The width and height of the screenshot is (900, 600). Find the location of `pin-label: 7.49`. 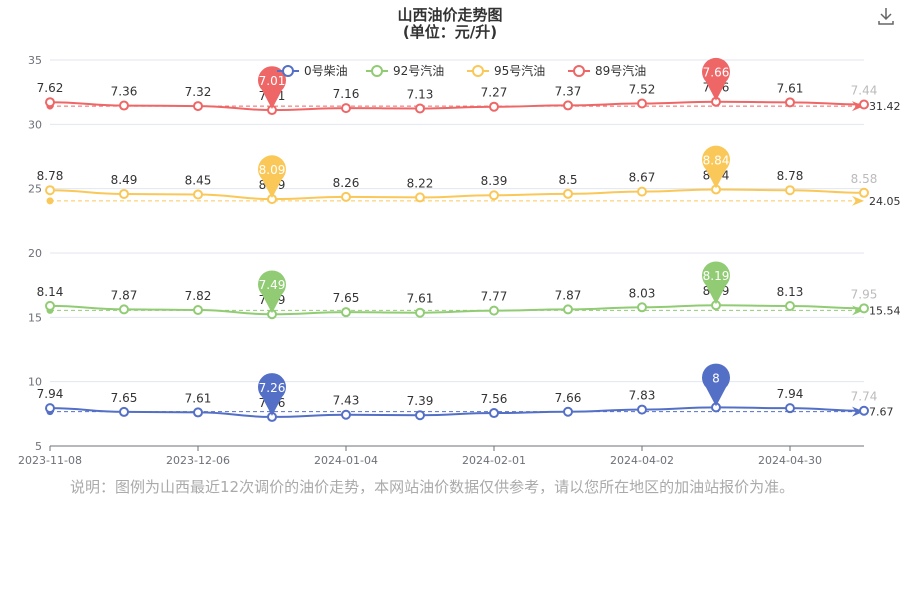

pin-label: 7.49 is located at coordinates (272, 285).